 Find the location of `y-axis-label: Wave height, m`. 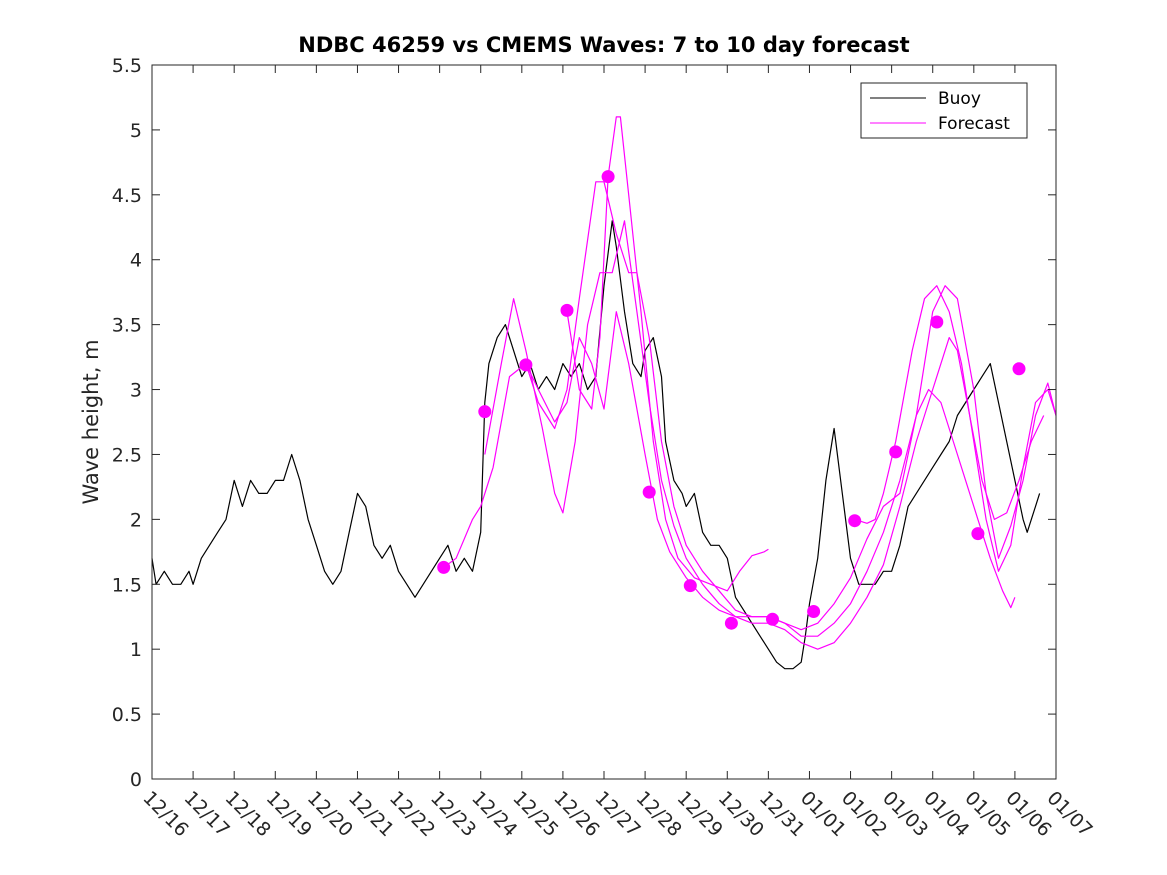

y-axis-label: Wave height, m is located at coordinates (91, 421).